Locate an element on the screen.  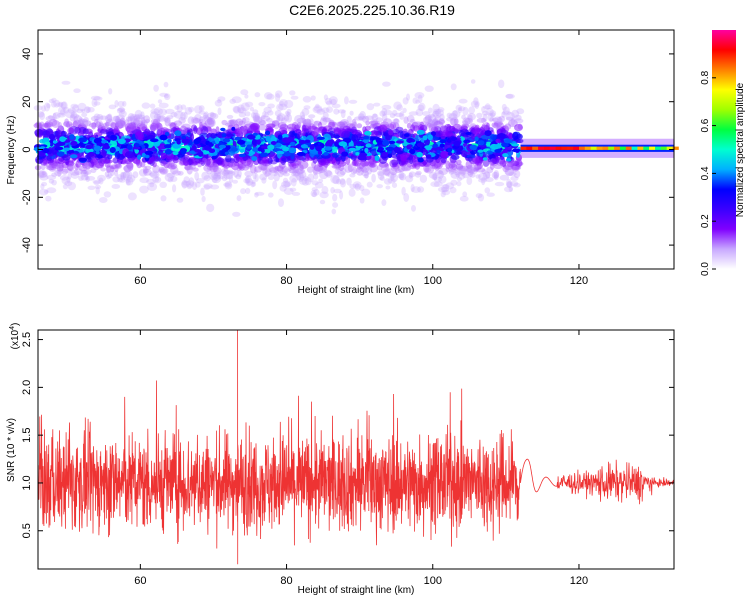
y-tick-label: 1.0 is located at coordinates (27, 482).